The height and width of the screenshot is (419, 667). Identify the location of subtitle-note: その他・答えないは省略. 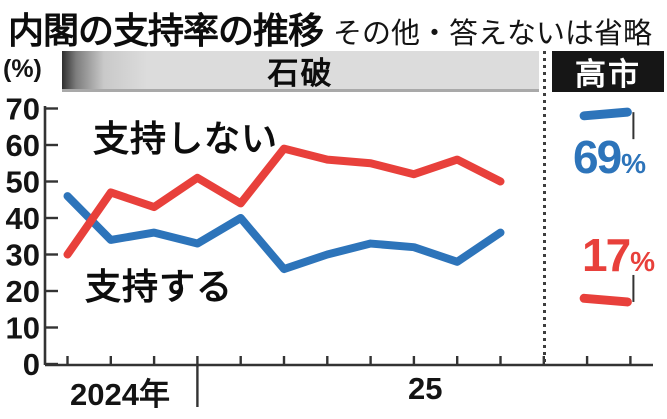
(493, 34).